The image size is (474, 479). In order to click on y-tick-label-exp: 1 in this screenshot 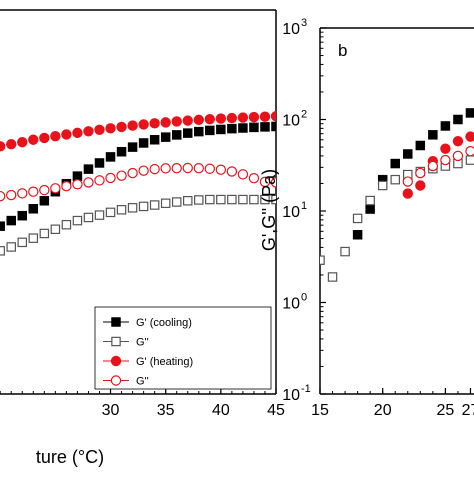, I will do `click(304, 206)`.